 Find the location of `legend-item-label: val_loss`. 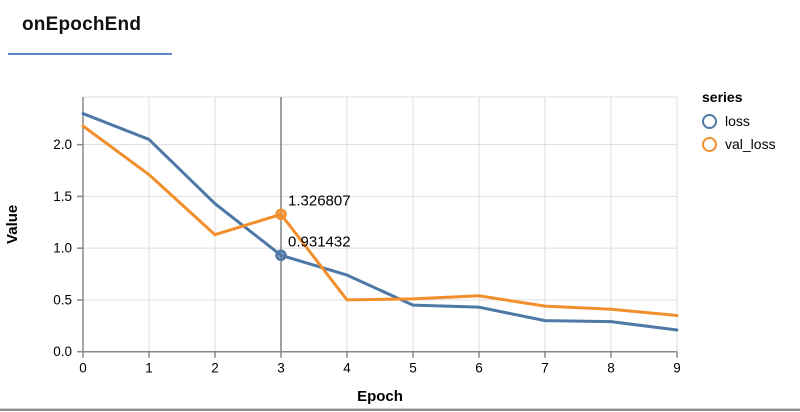

legend-item-label: val_loss is located at coordinates (750, 144).